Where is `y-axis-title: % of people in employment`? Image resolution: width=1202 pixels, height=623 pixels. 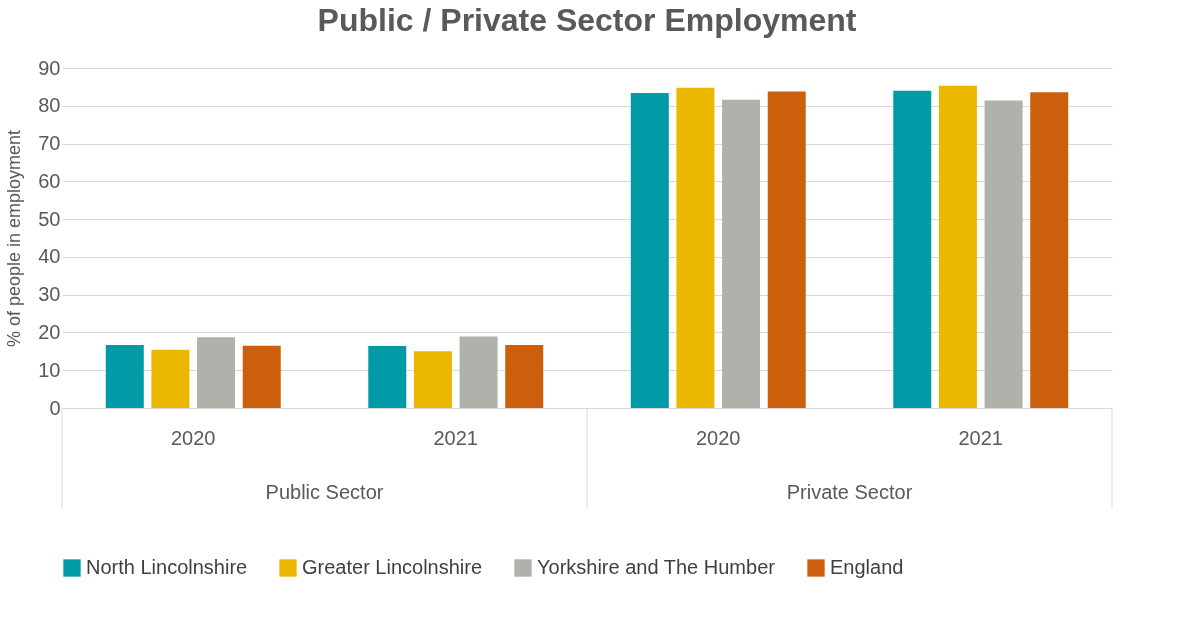 y-axis-title: % of people in employment is located at coordinates (14, 238).